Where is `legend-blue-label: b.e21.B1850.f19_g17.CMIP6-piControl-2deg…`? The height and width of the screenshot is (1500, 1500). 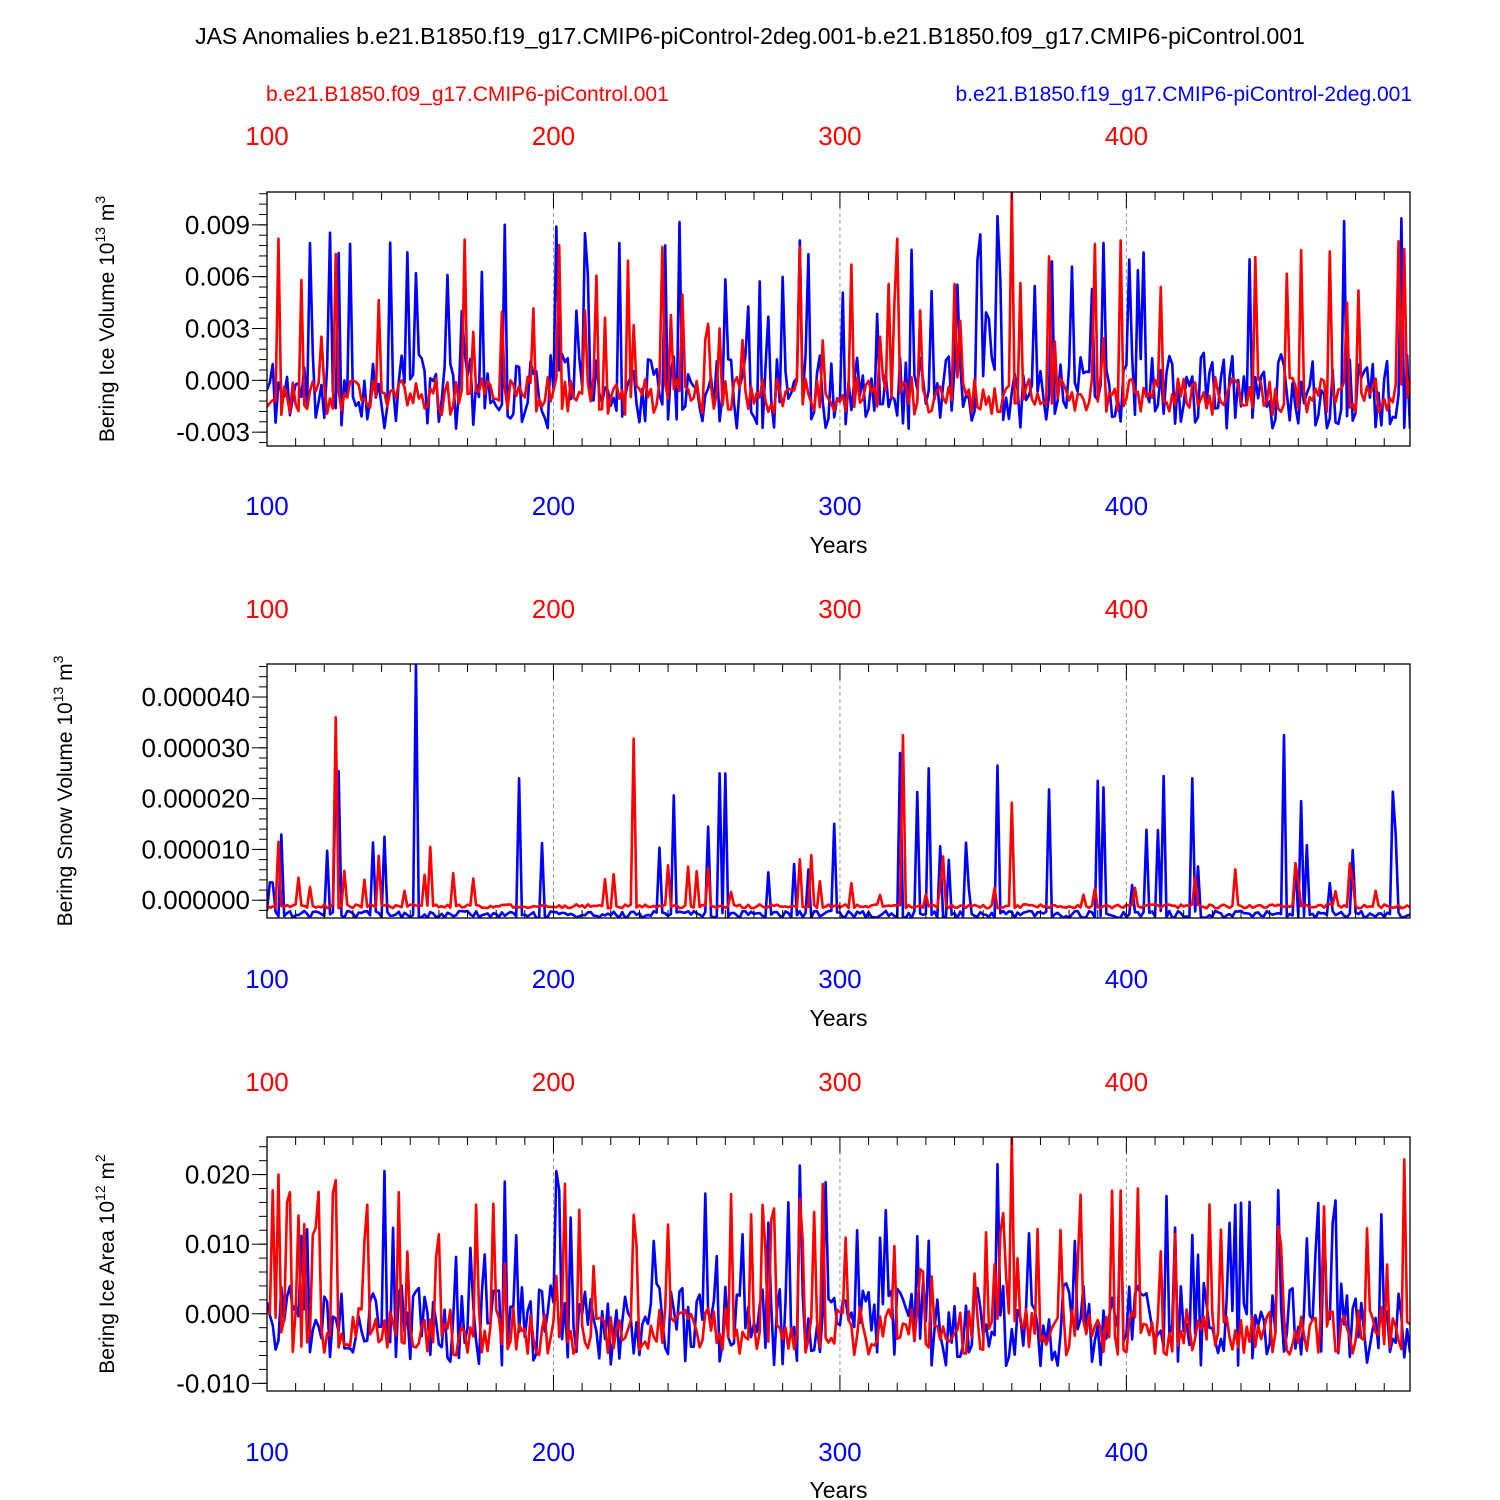
legend-blue-label: b.e21.B1850.f19_g17.CMIP6-piControl-2deg… is located at coordinates (1184, 94).